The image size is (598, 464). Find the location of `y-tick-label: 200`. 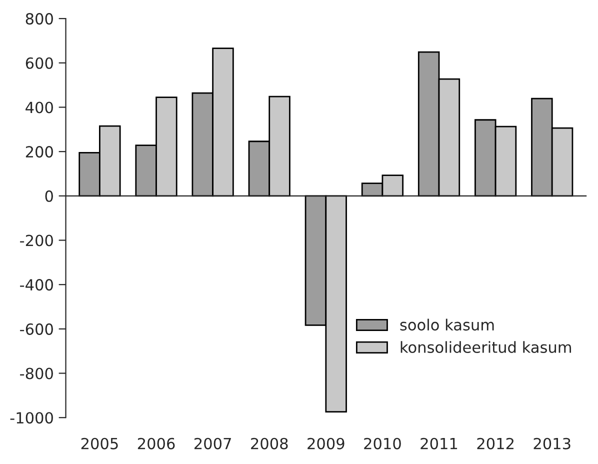

y-tick-label: 200 is located at coordinates (39, 152).